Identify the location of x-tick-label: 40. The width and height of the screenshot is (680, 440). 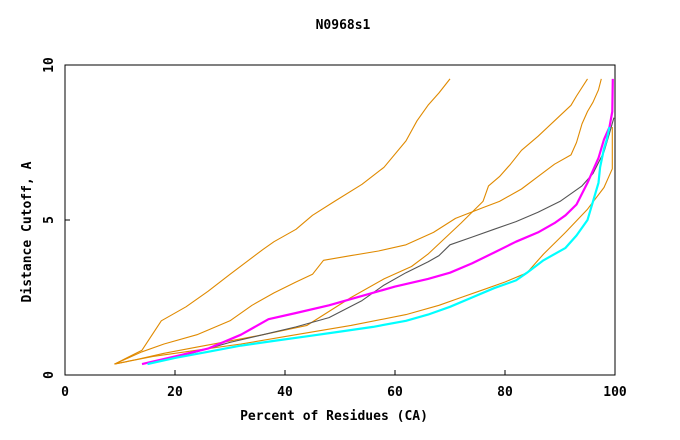
(285, 392).